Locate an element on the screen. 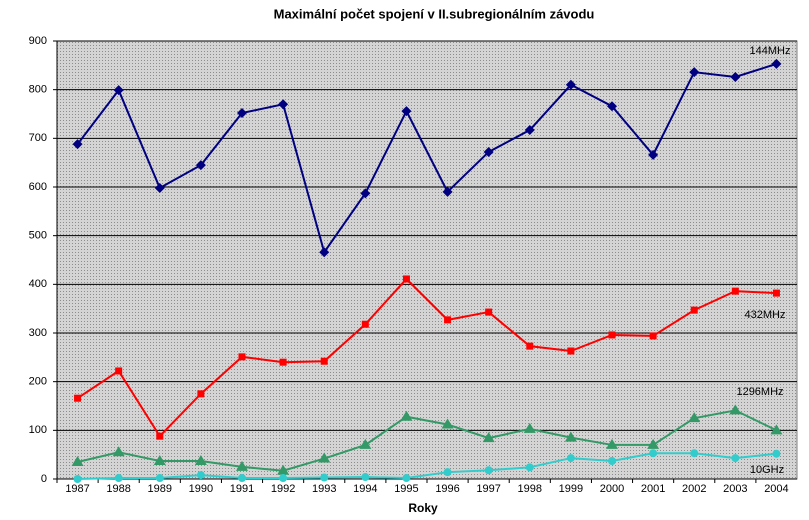 The height and width of the screenshot is (520, 809). y-tick-label: 700 is located at coordinates (38, 138).